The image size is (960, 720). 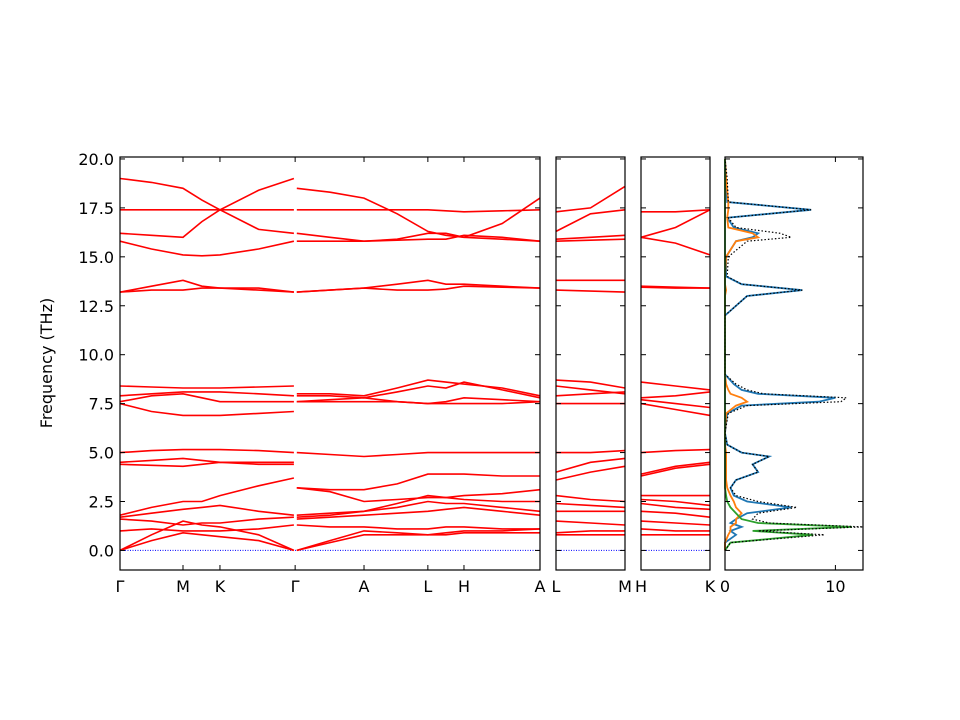 I want to click on y-tick-label: 0.0, so click(x=101, y=550).